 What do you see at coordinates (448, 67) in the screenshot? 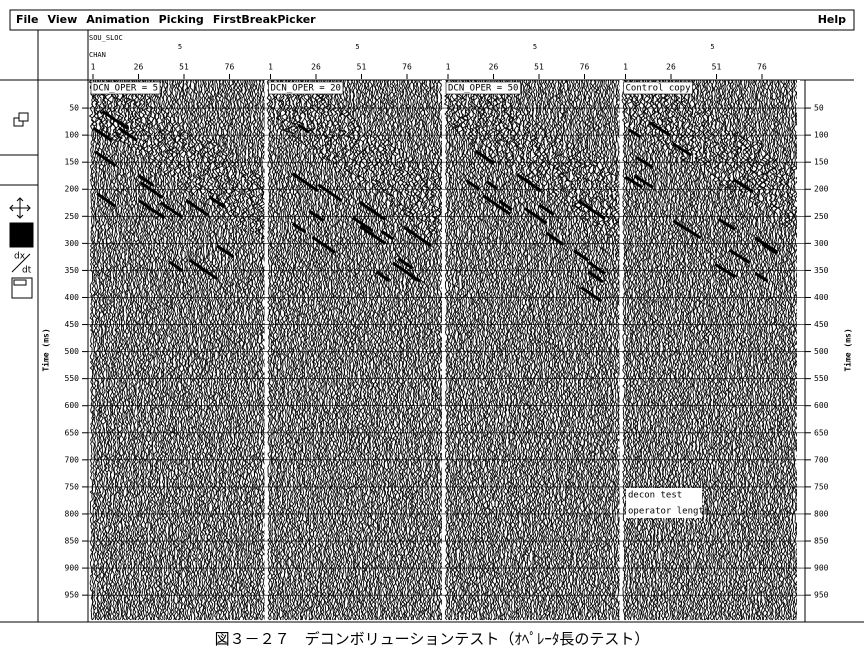
I see `chan-tick-label: 1` at bounding box center [448, 67].